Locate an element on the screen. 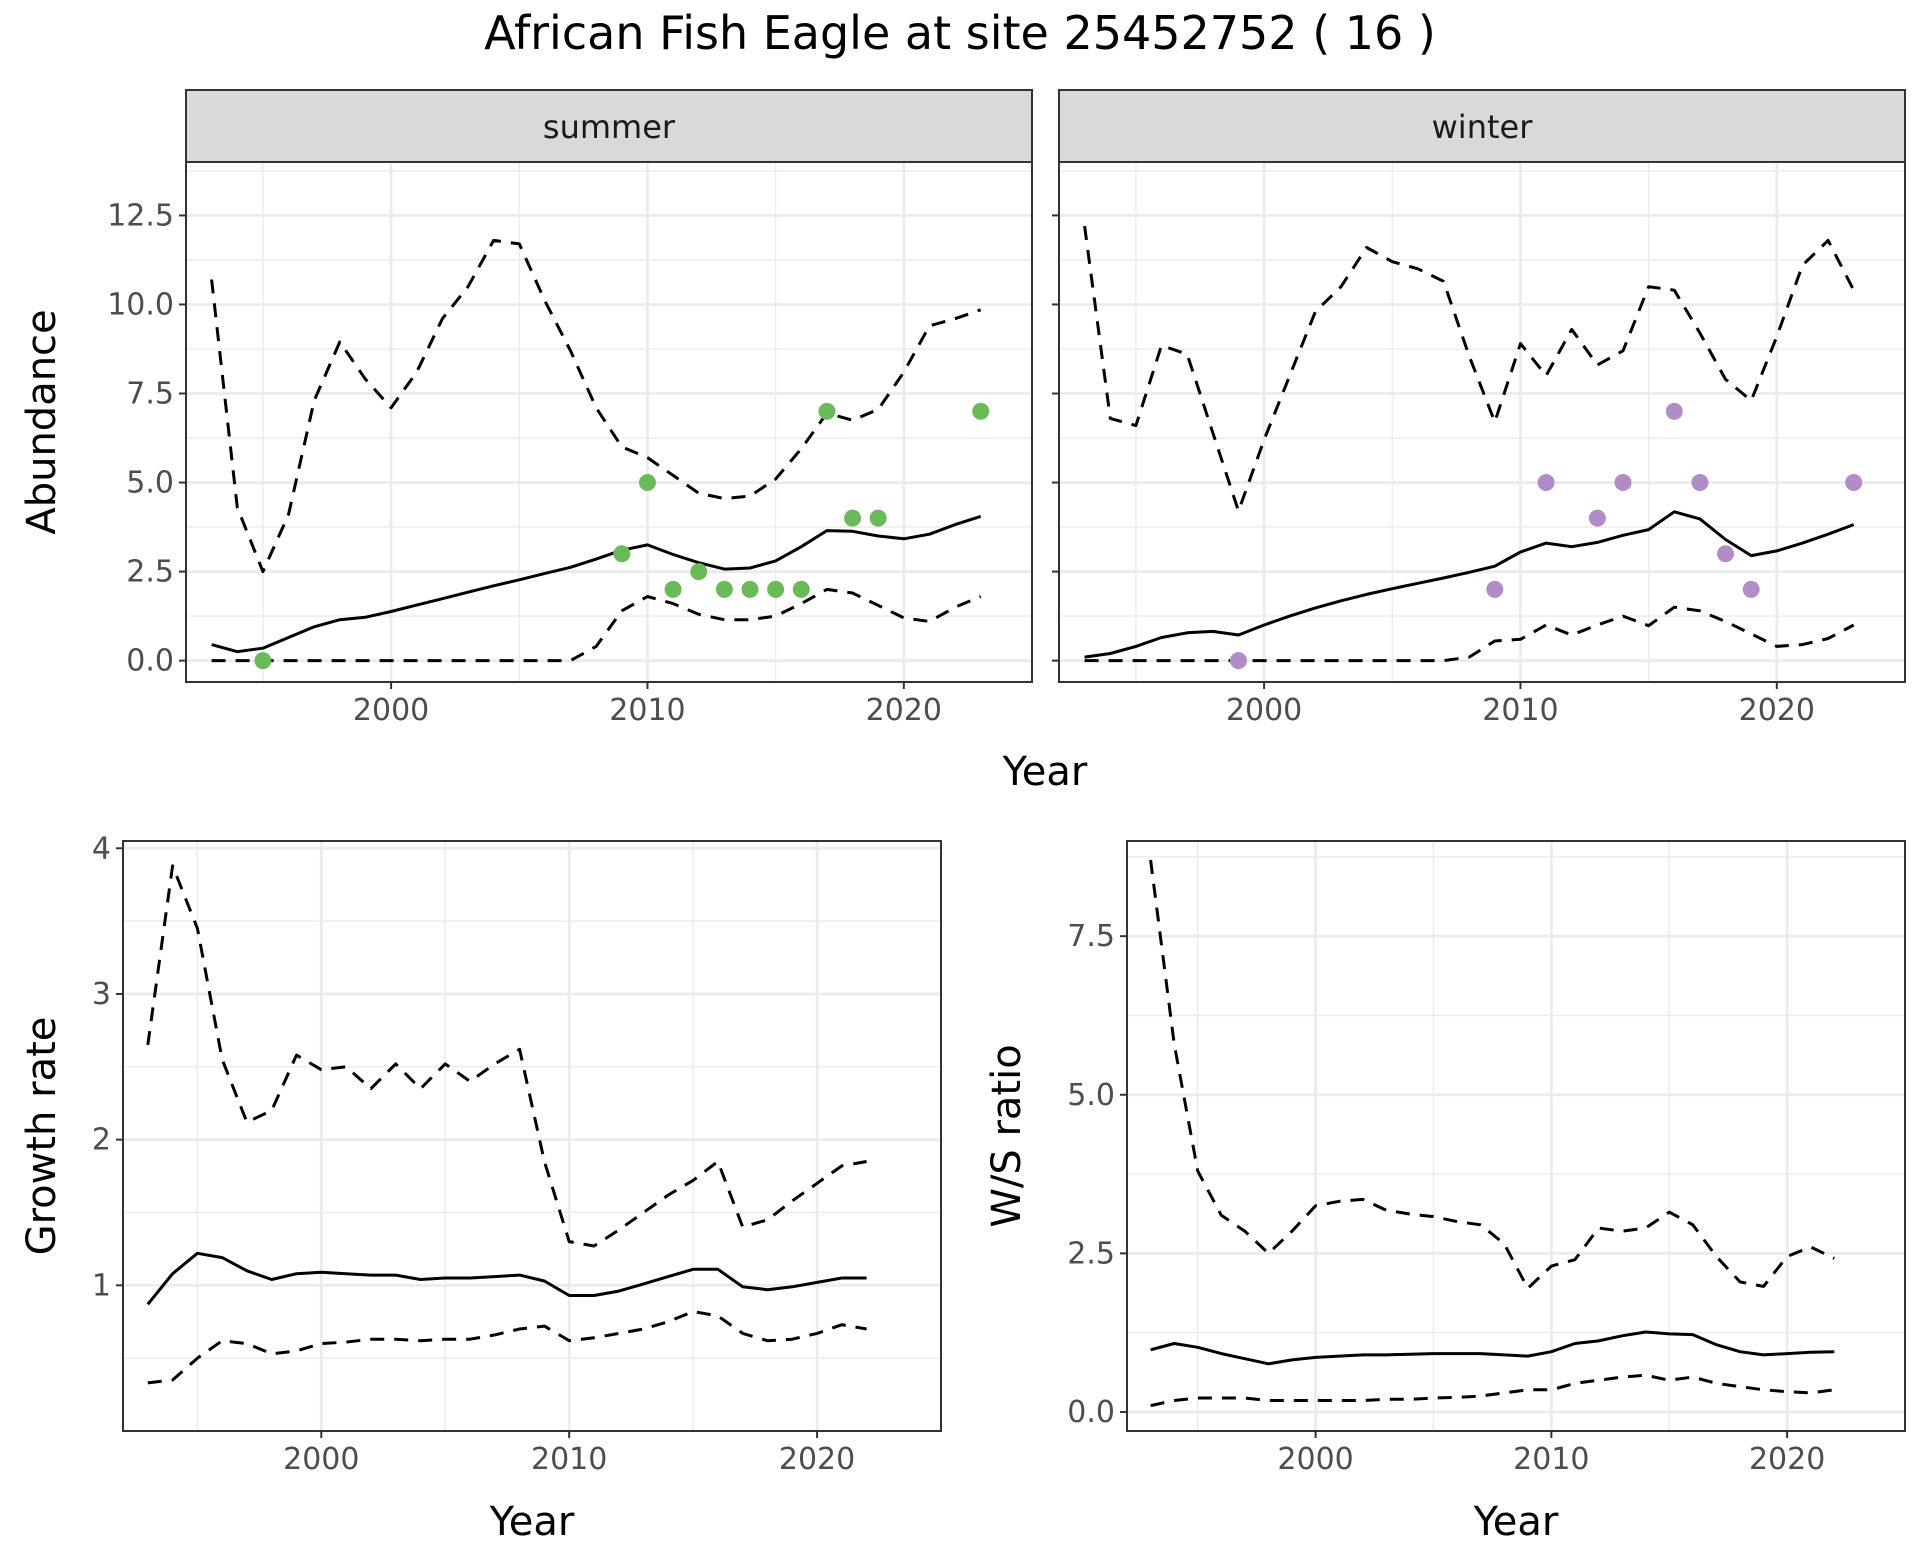  y-tick-label: 2 is located at coordinates (101, 1140).